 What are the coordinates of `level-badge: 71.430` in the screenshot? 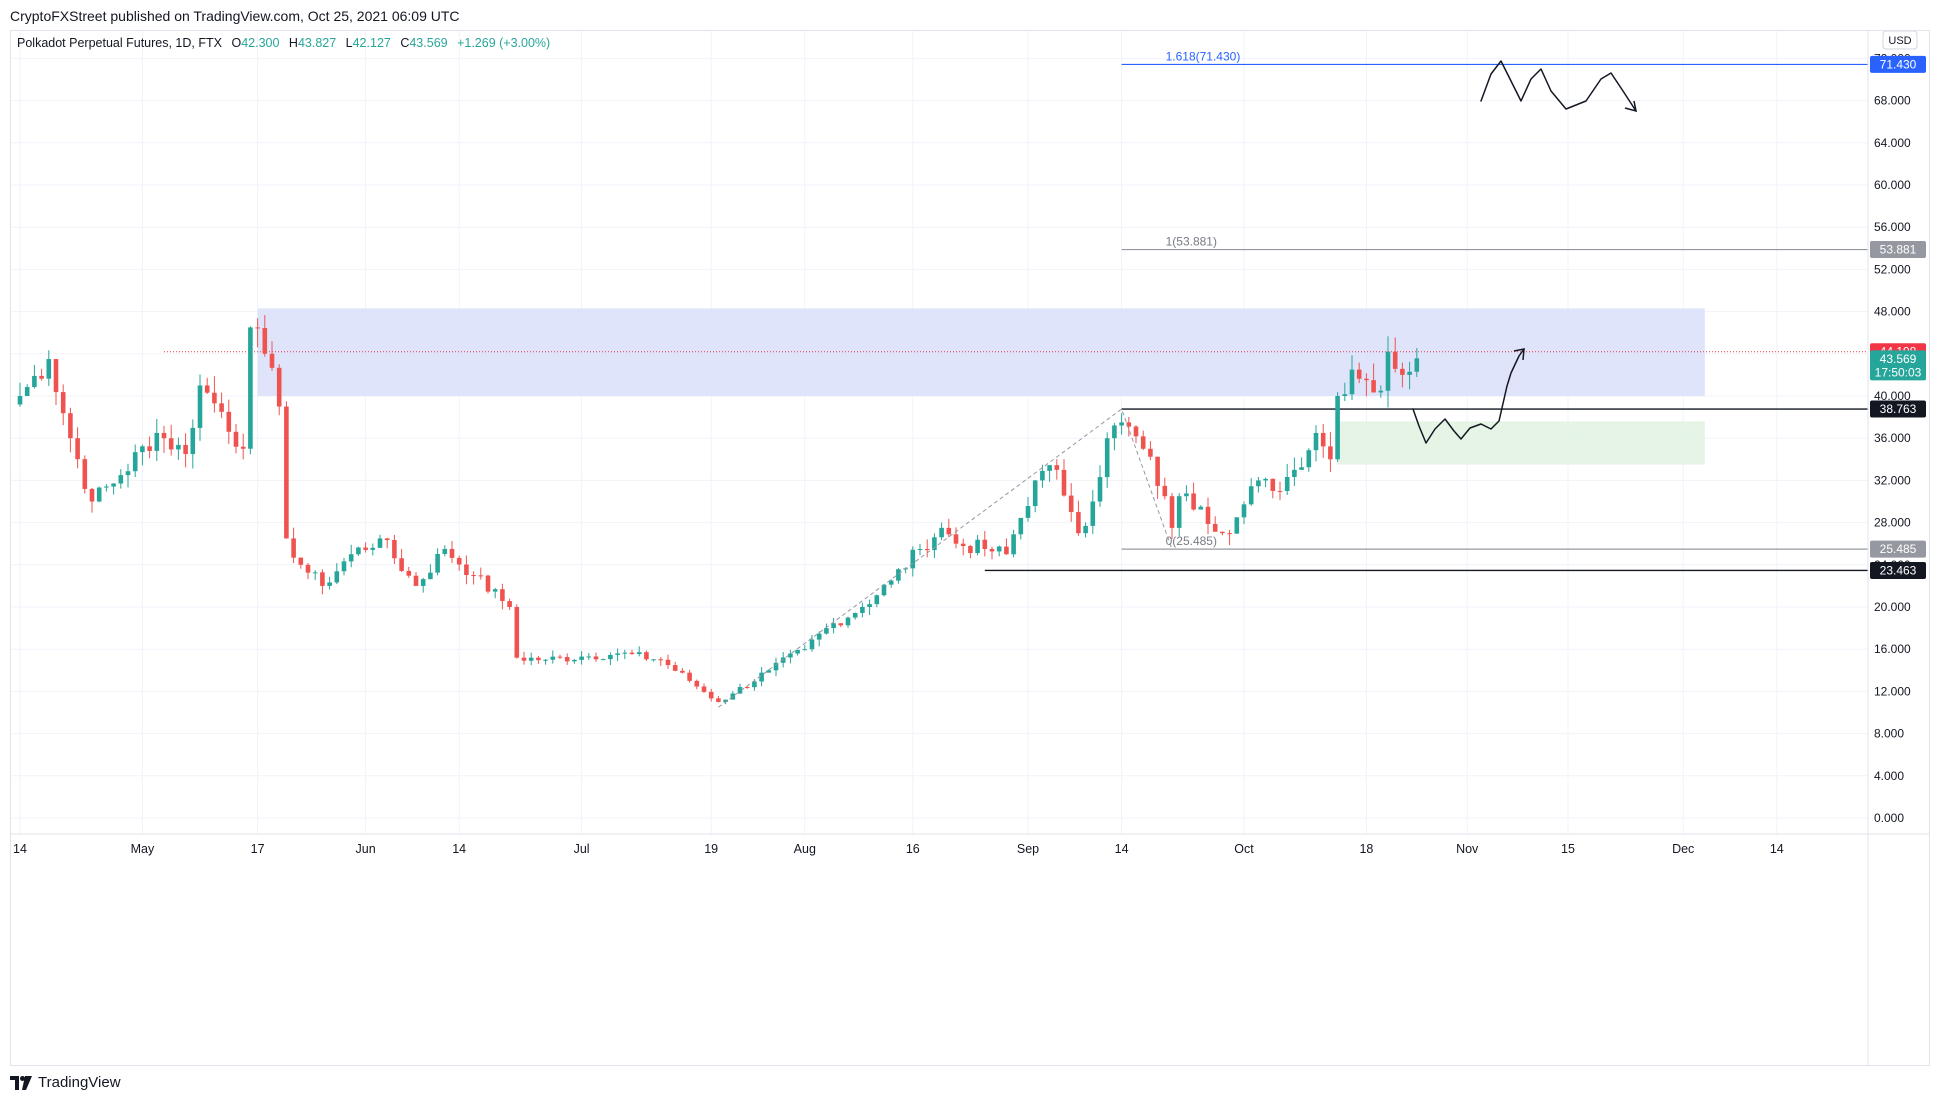 It's located at (1898, 64).